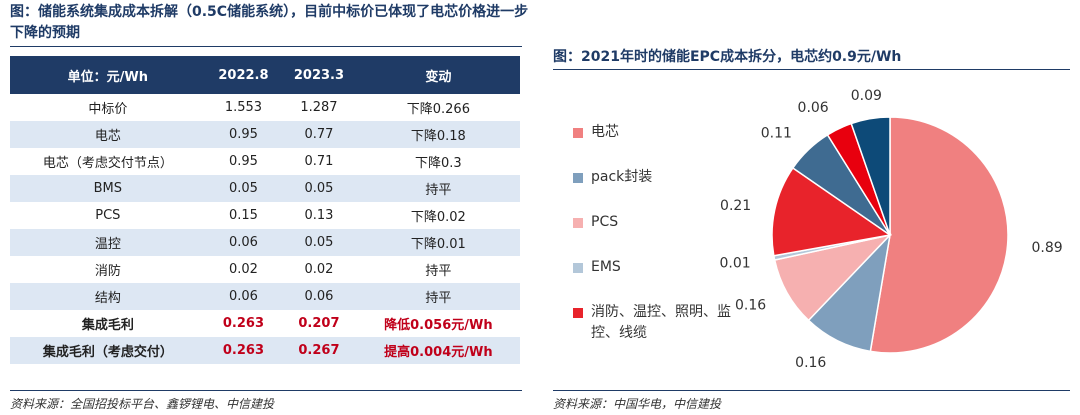 The width and height of the screenshot is (1080, 415). I want to click on pie-data-label: 0.89, so click(1047, 248).